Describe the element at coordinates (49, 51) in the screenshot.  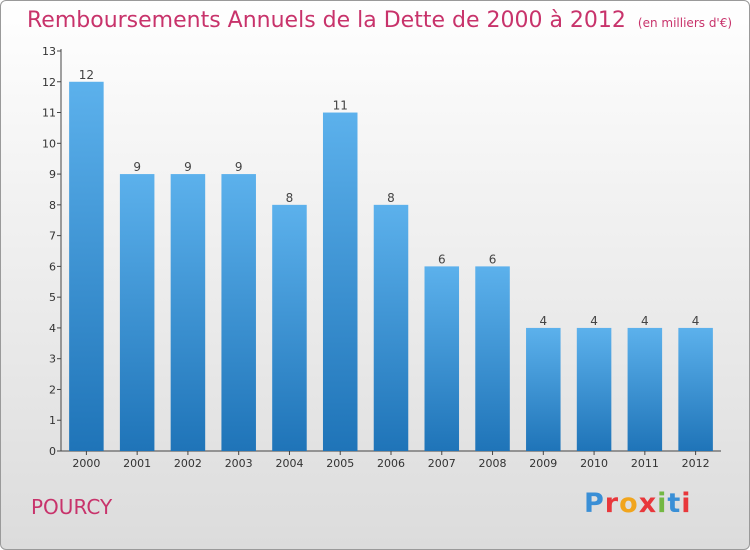
I see `y-tick-label: 13` at that location.